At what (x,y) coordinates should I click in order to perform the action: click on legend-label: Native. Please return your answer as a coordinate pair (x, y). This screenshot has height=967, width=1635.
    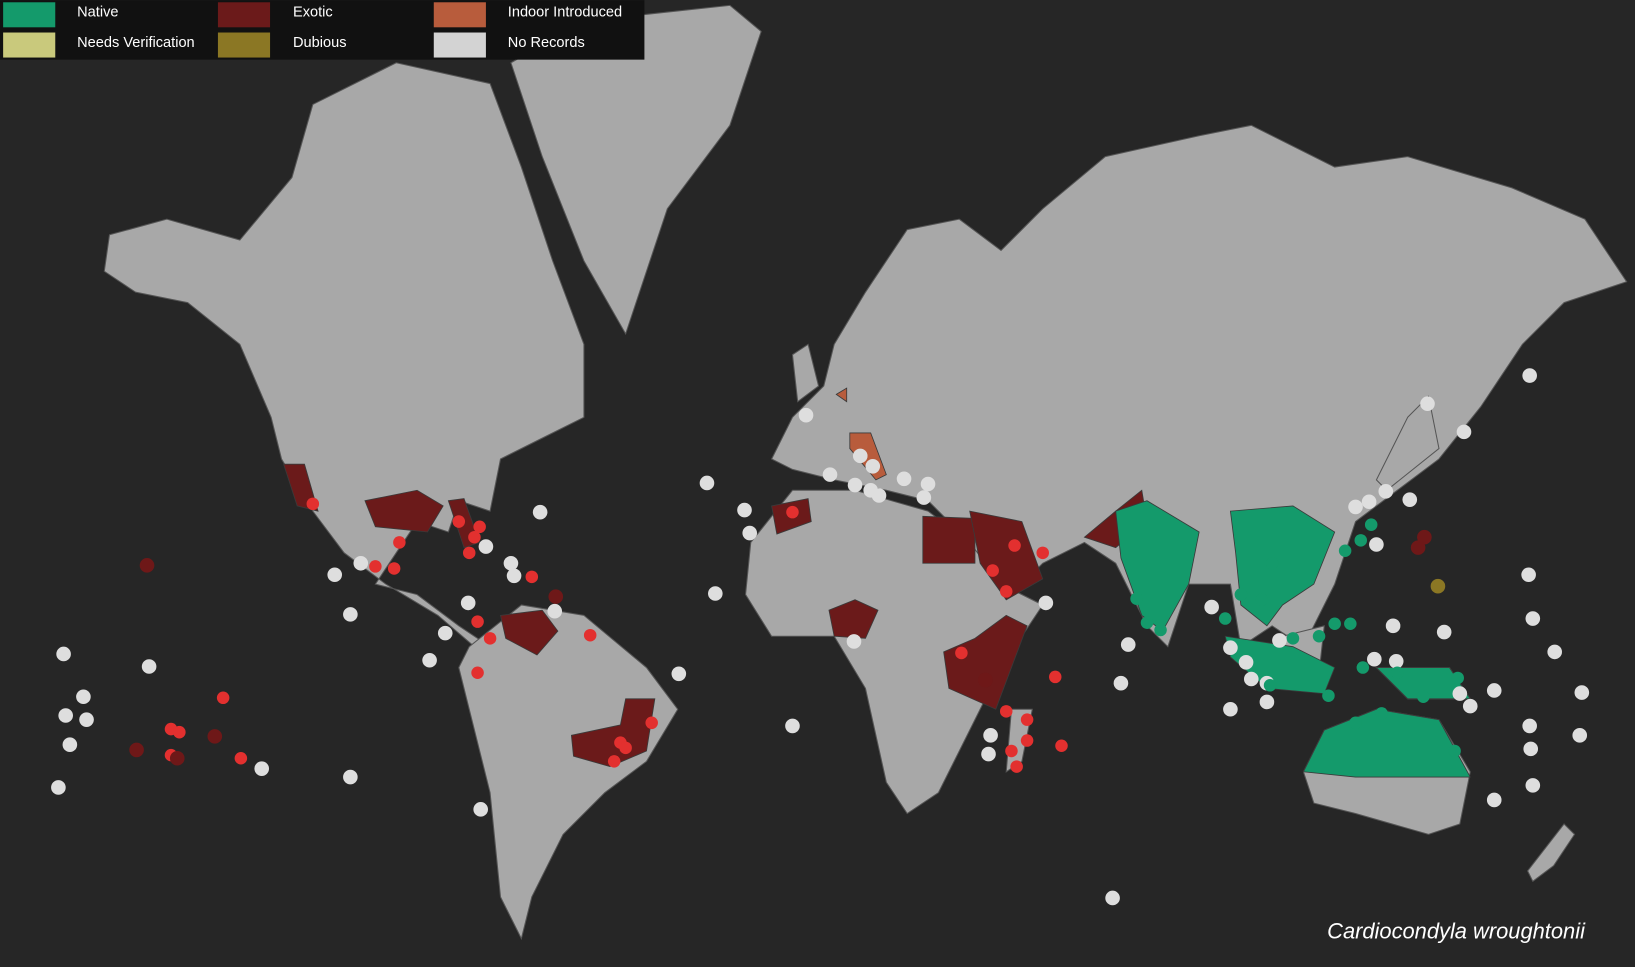
    Looking at the image, I should click on (97, 13).